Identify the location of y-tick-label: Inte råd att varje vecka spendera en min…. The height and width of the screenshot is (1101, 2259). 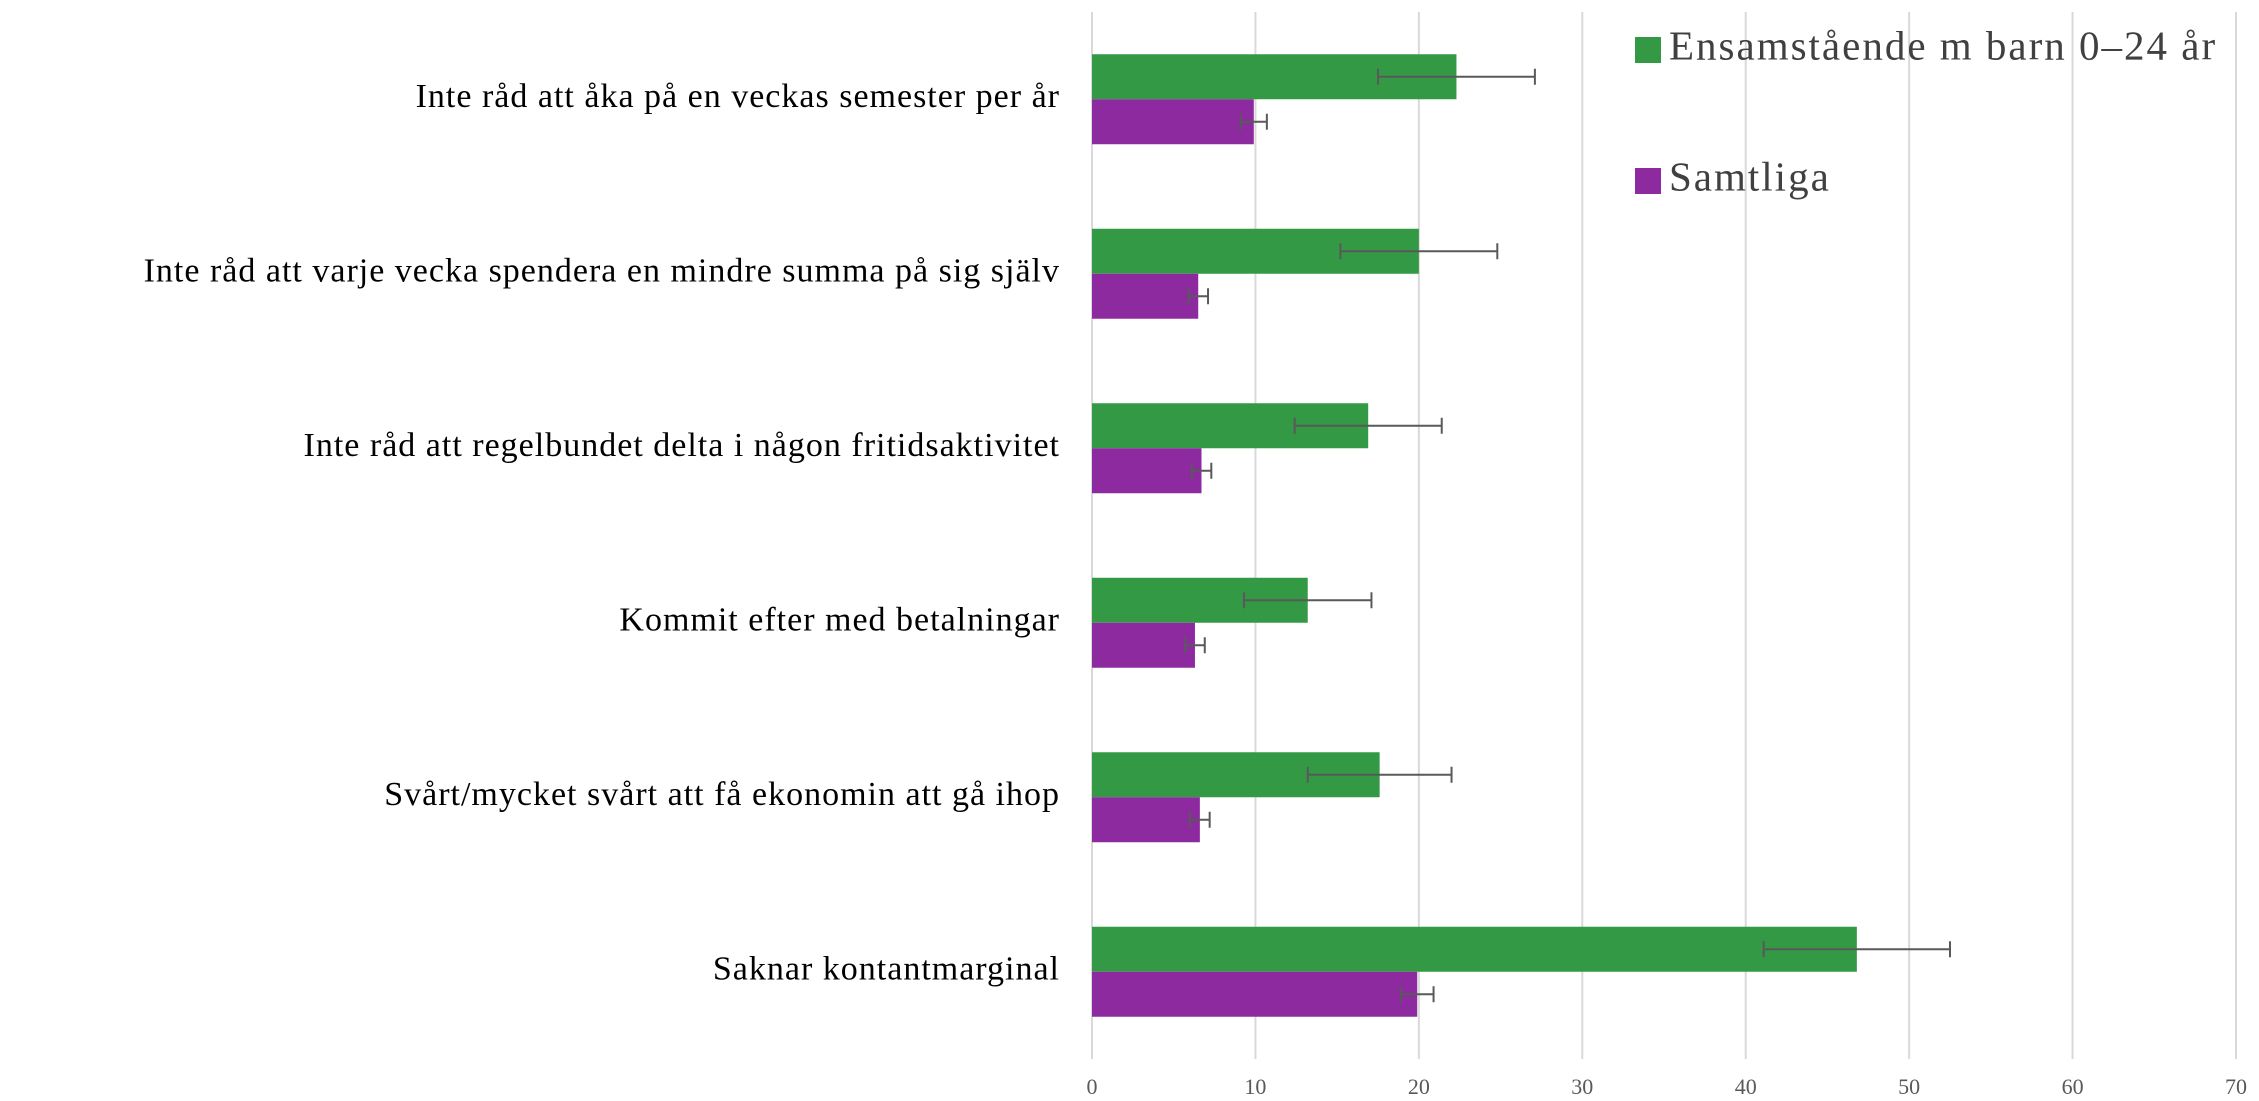
(602, 271).